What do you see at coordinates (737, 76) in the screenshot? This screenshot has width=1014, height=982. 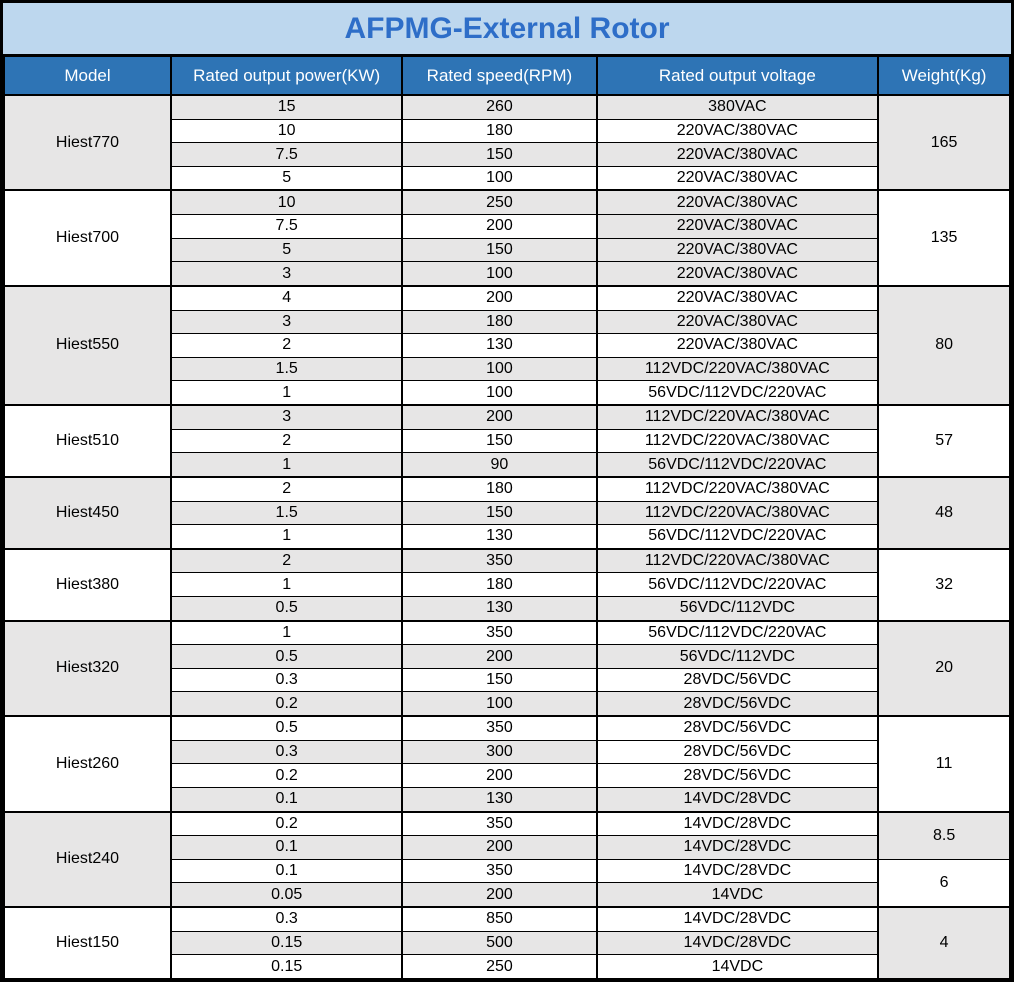 I see `column-header-voltage: Rated output voltage` at bounding box center [737, 76].